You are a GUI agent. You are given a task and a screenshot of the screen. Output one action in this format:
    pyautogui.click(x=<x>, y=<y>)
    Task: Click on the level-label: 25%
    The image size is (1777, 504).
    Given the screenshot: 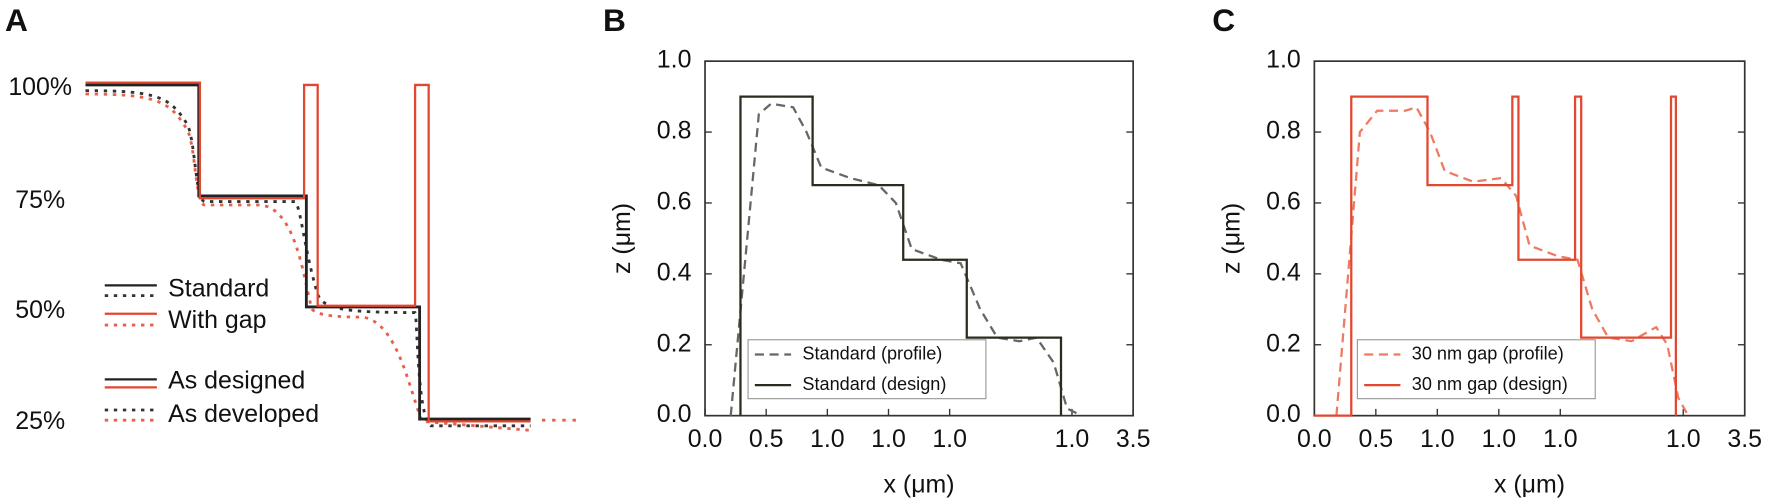 What is the action you would take?
    pyautogui.click(x=40, y=421)
    